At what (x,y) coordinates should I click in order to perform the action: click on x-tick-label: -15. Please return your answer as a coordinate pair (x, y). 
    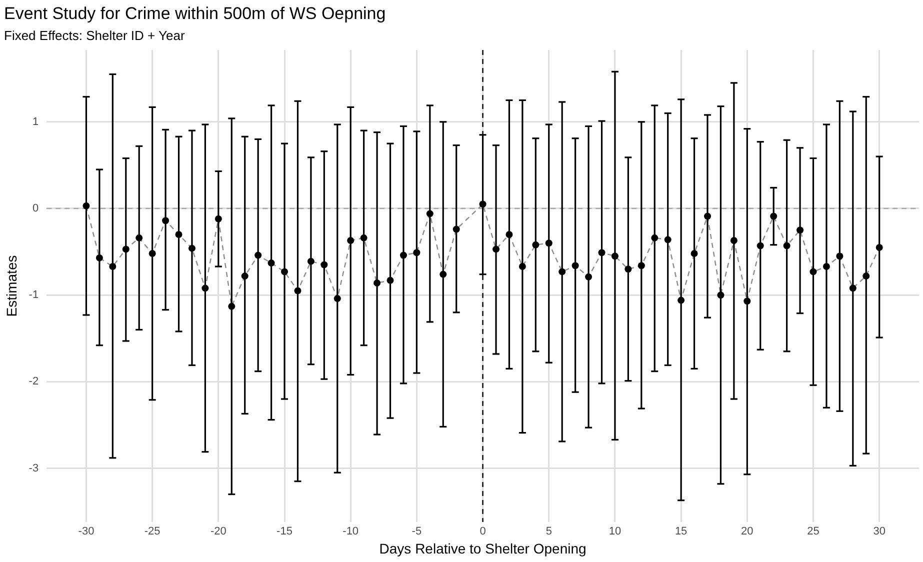
    Looking at the image, I should click on (284, 532).